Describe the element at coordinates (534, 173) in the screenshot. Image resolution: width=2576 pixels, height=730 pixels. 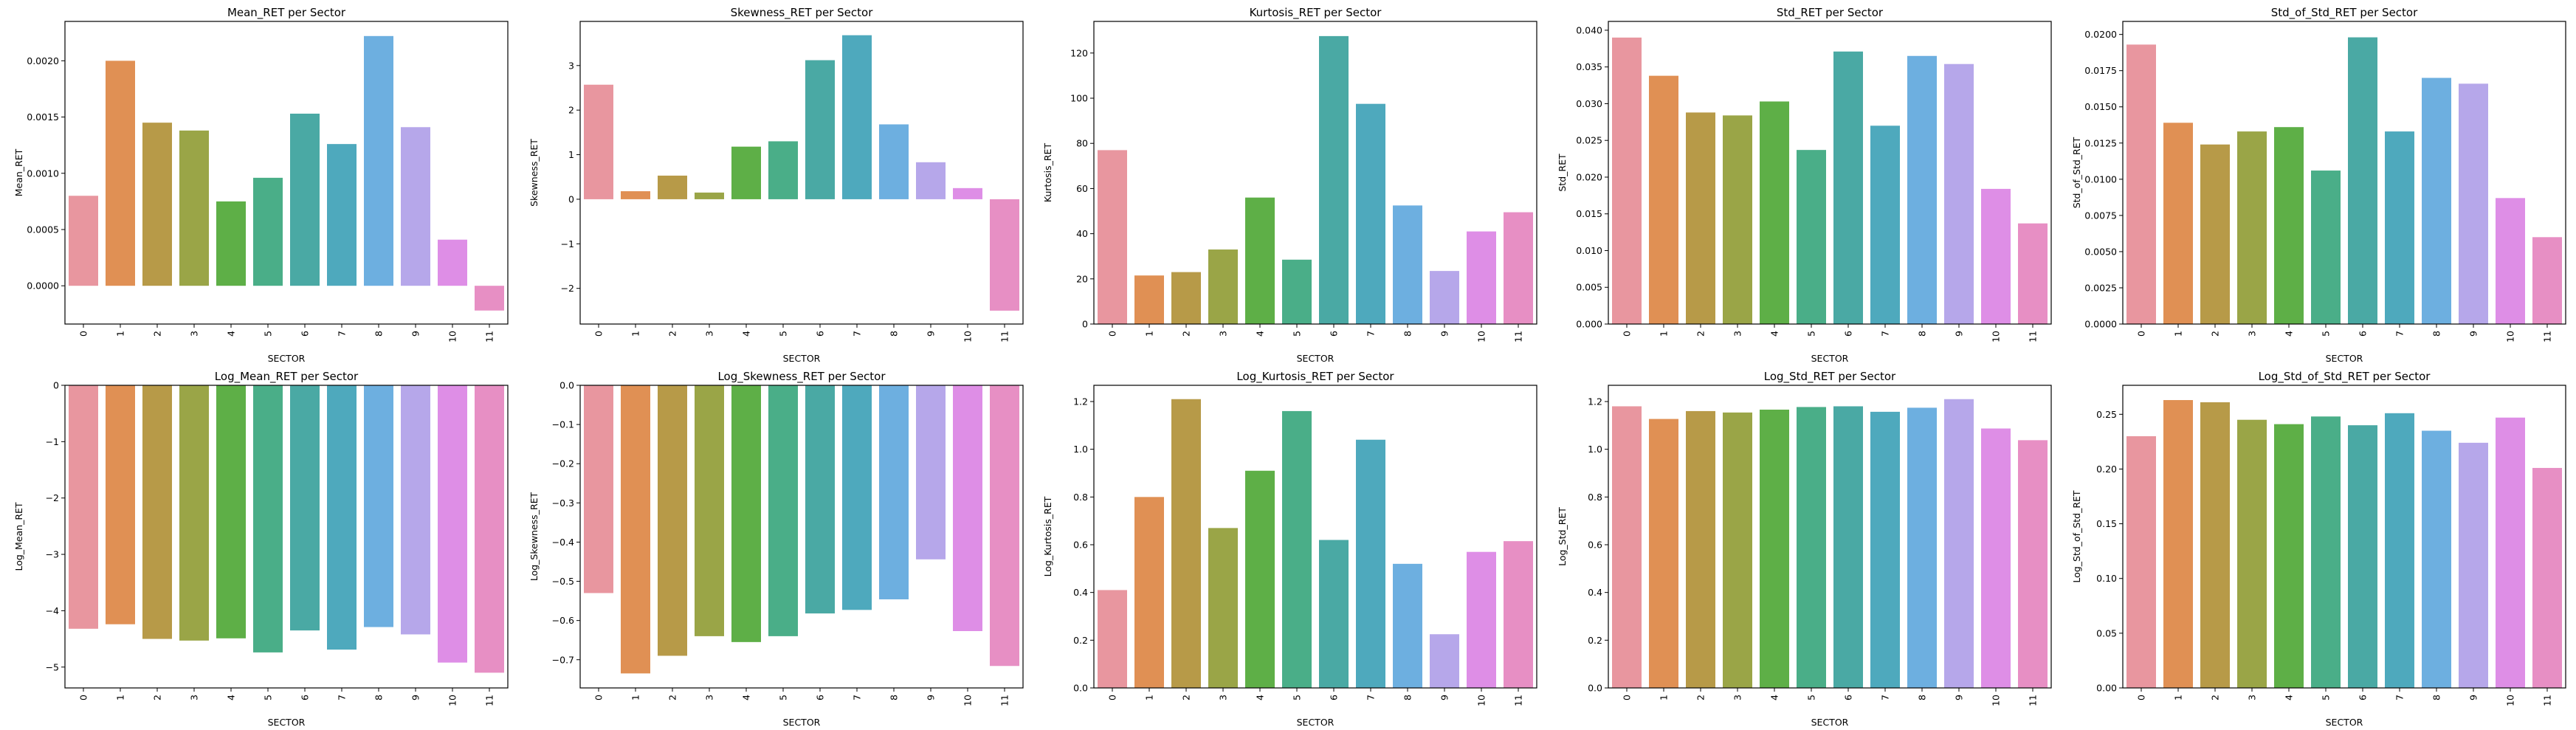
I see `y-axis-label: Skewness_RET` at that location.